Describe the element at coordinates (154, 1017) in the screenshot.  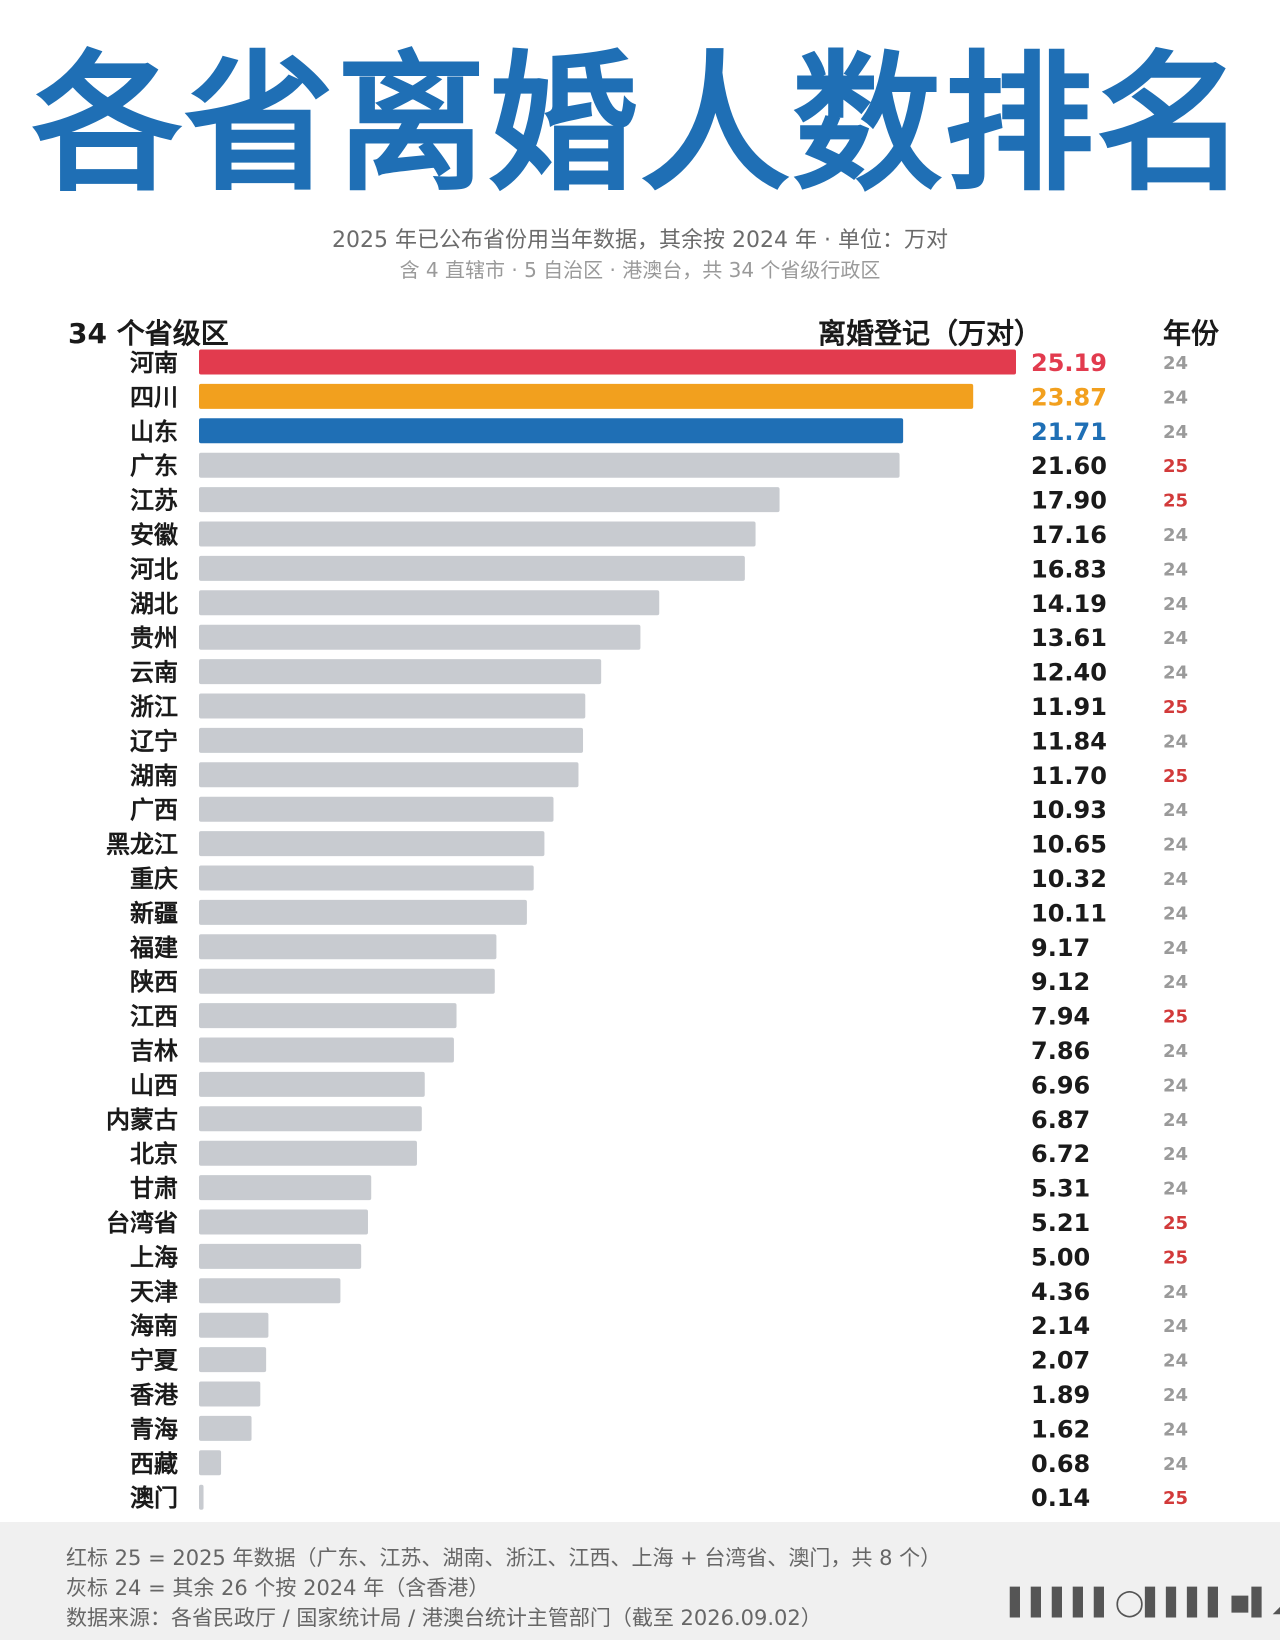
I see `region-label: 江西` at that location.